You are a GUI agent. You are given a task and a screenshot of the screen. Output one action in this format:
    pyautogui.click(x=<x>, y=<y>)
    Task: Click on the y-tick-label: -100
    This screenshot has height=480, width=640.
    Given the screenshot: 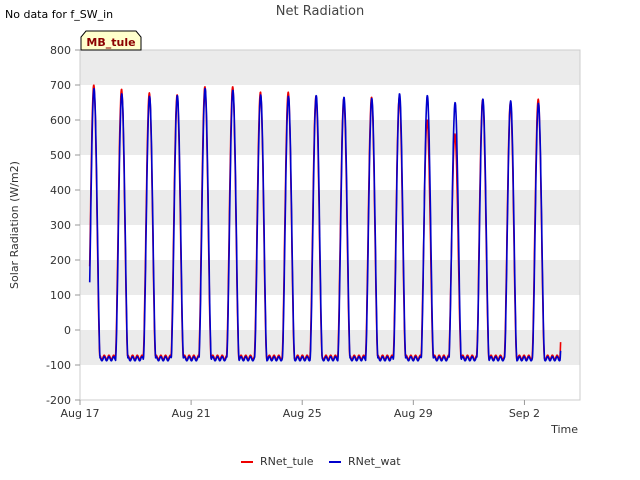 What is the action you would take?
    pyautogui.click(x=58, y=365)
    